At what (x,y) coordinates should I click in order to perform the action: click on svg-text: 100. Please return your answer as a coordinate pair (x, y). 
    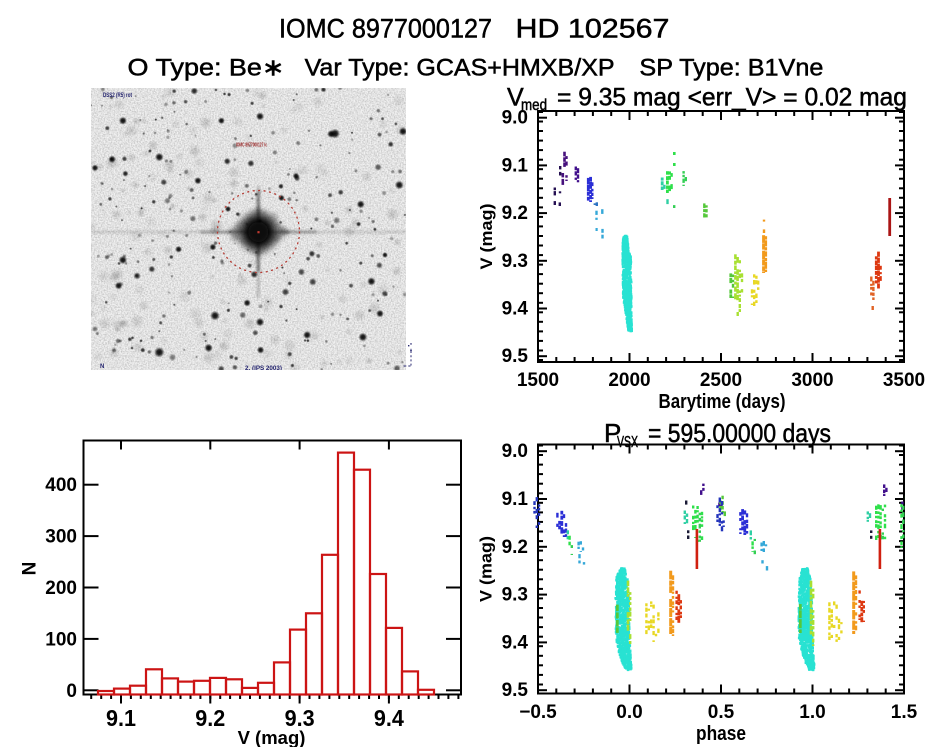
    Looking at the image, I should click on (61, 639).